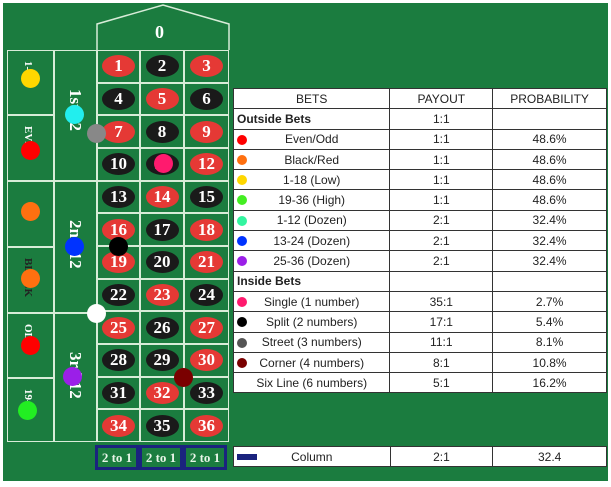 Image resolution: width=611 pixels, height=487 pixels. Describe the element at coordinates (118, 99) in the screenshot. I see `number-cell-4: 4` at that location.